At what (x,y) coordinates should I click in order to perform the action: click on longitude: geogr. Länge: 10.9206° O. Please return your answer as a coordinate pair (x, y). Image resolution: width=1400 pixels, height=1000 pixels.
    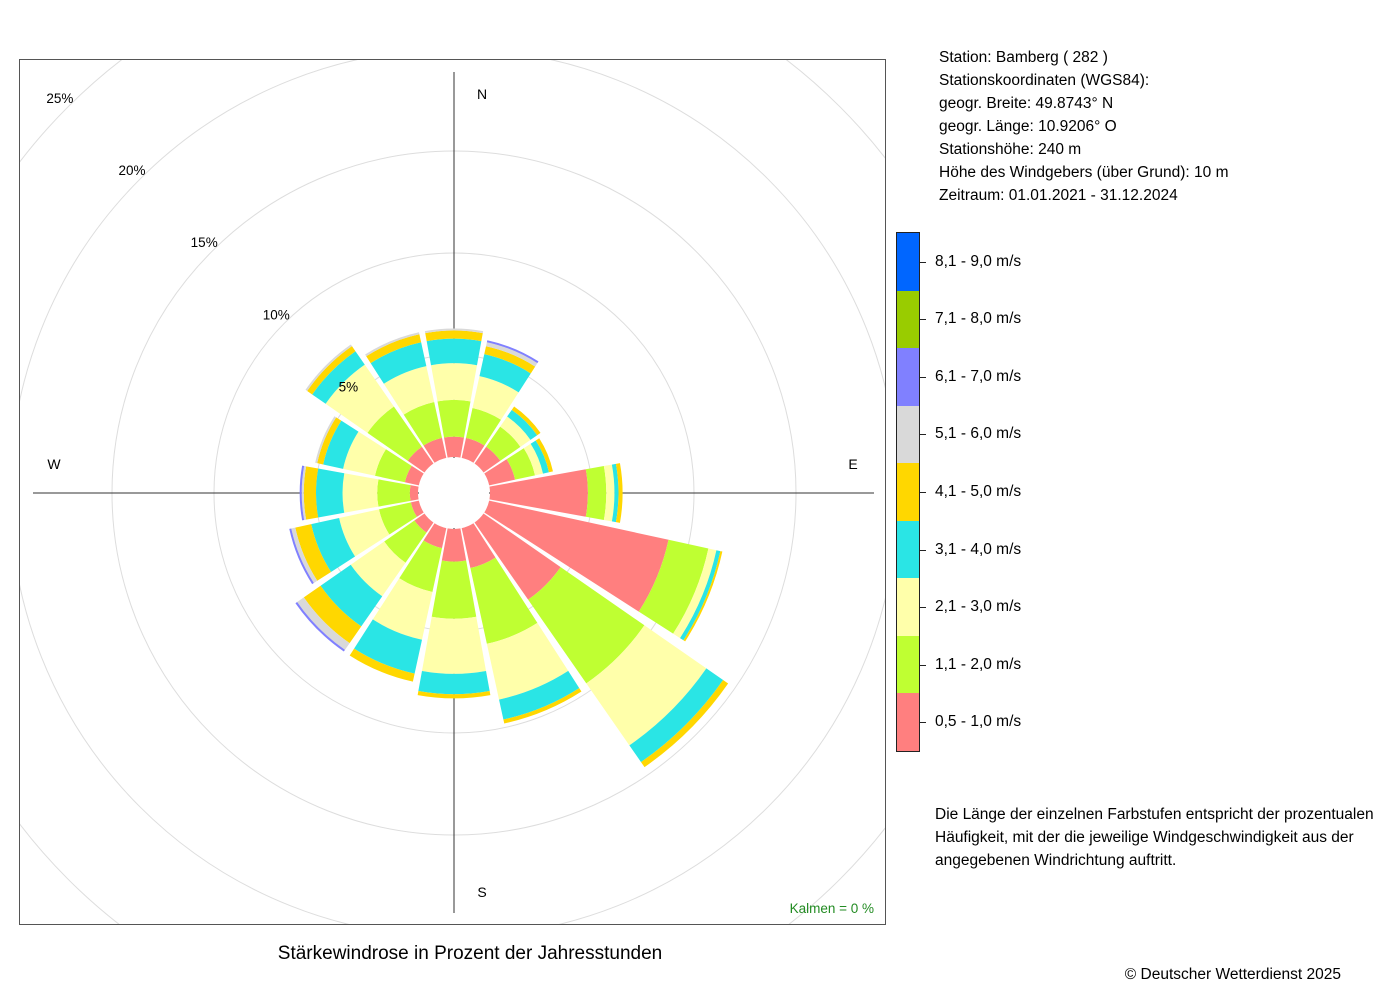
    Looking at the image, I should click on (1028, 126).